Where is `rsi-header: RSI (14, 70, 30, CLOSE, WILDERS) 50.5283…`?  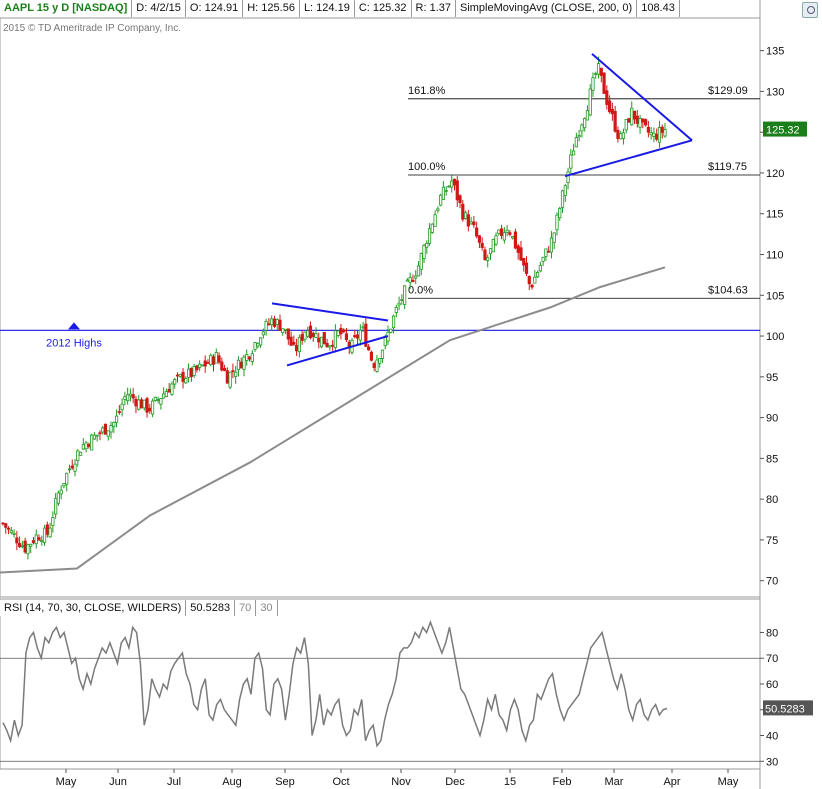 rsi-header: RSI (14, 70, 30, CLOSE, WILDERS) 50.5283… is located at coordinates (139, 608).